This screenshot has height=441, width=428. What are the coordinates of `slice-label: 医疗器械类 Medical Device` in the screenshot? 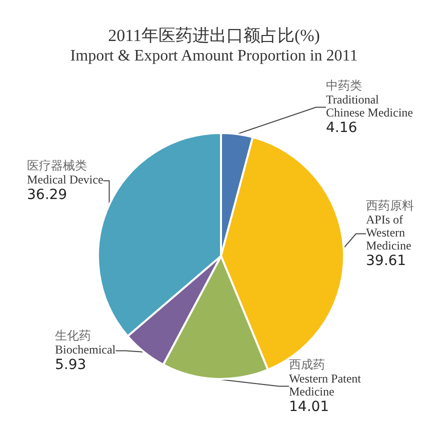 It's located at (65, 172).